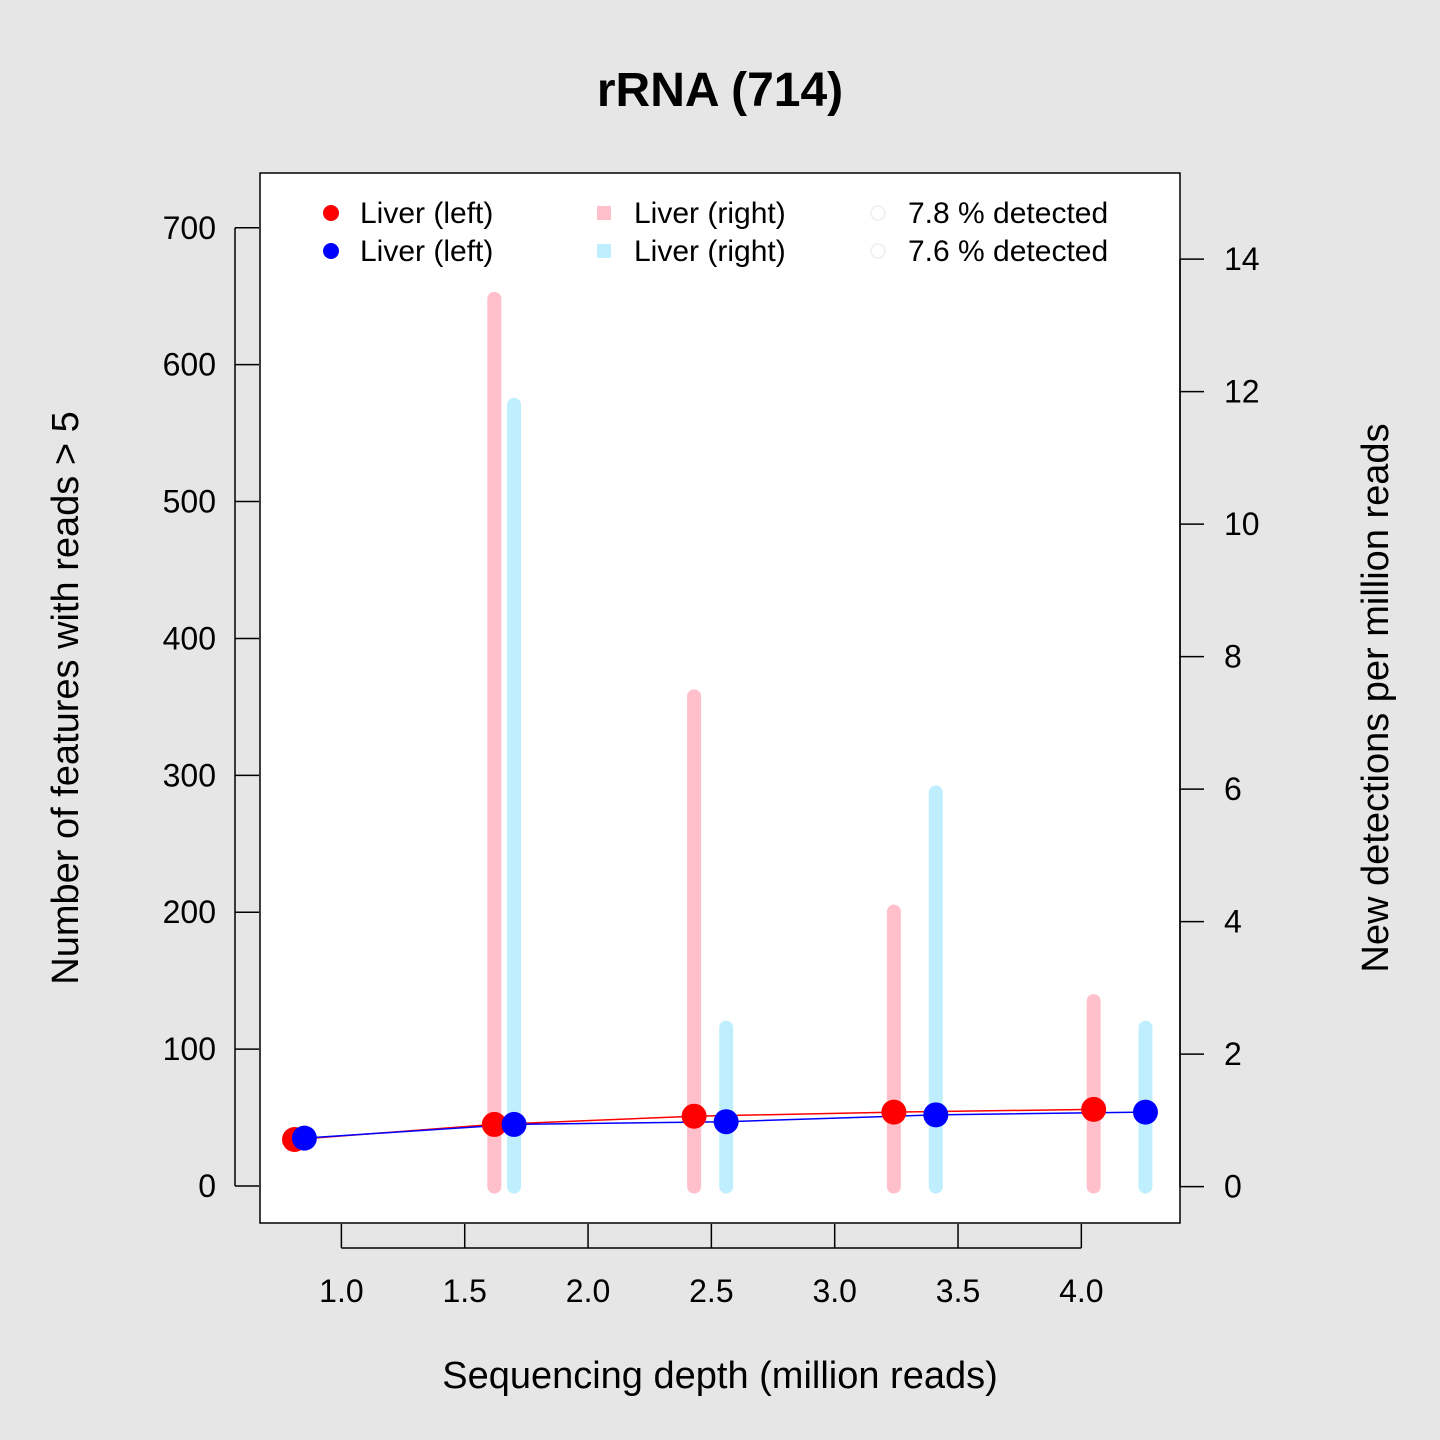 The width and height of the screenshot is (1440, 1440). I want to click on x-tick-label: 2.5, so click(711, 1291).